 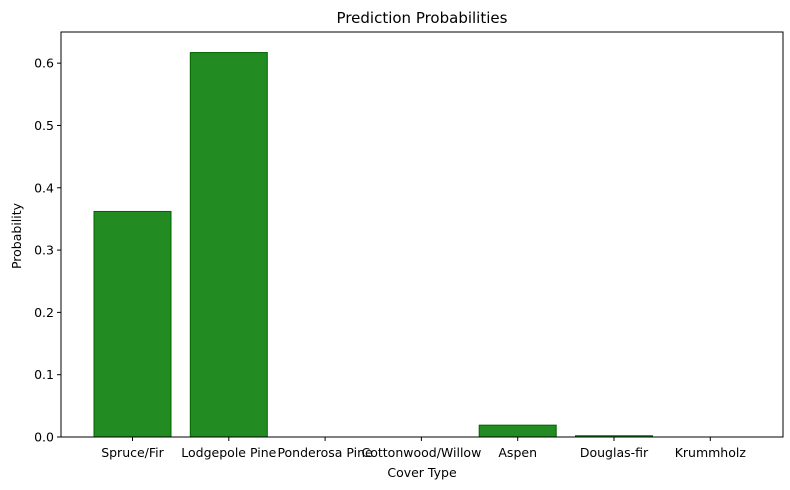 I want to click on y-tick-label: 0.1, so click(x=44, y=374).